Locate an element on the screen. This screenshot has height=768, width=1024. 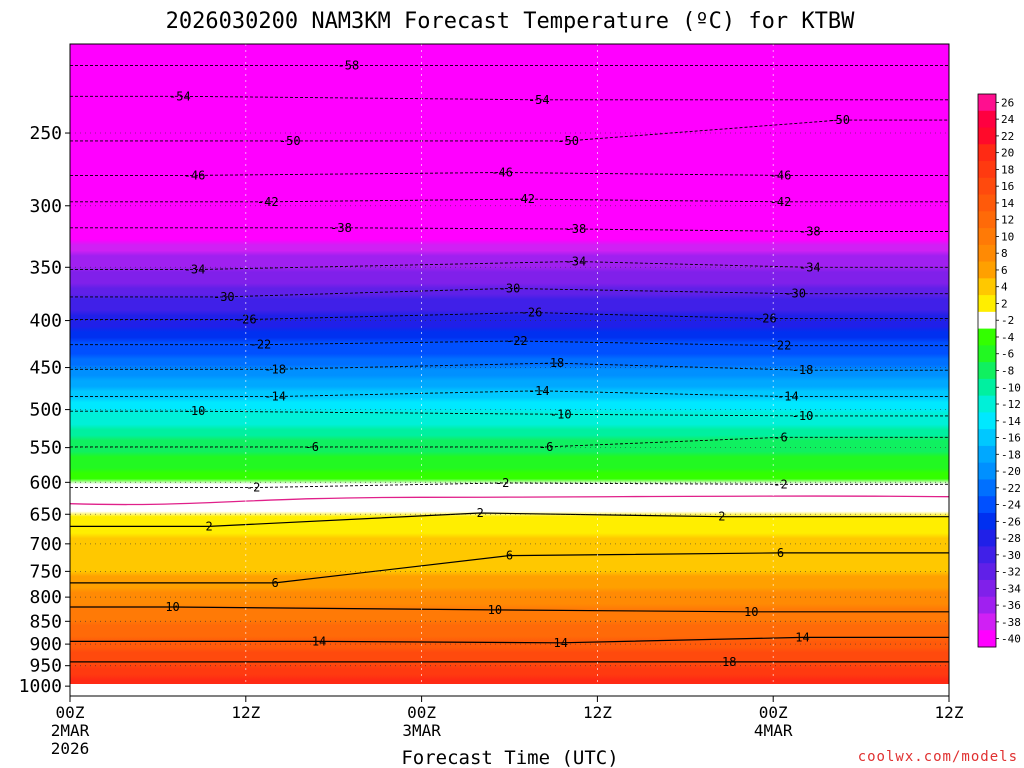
colorbar-label: 8 is located at coordinates (1004, 253).